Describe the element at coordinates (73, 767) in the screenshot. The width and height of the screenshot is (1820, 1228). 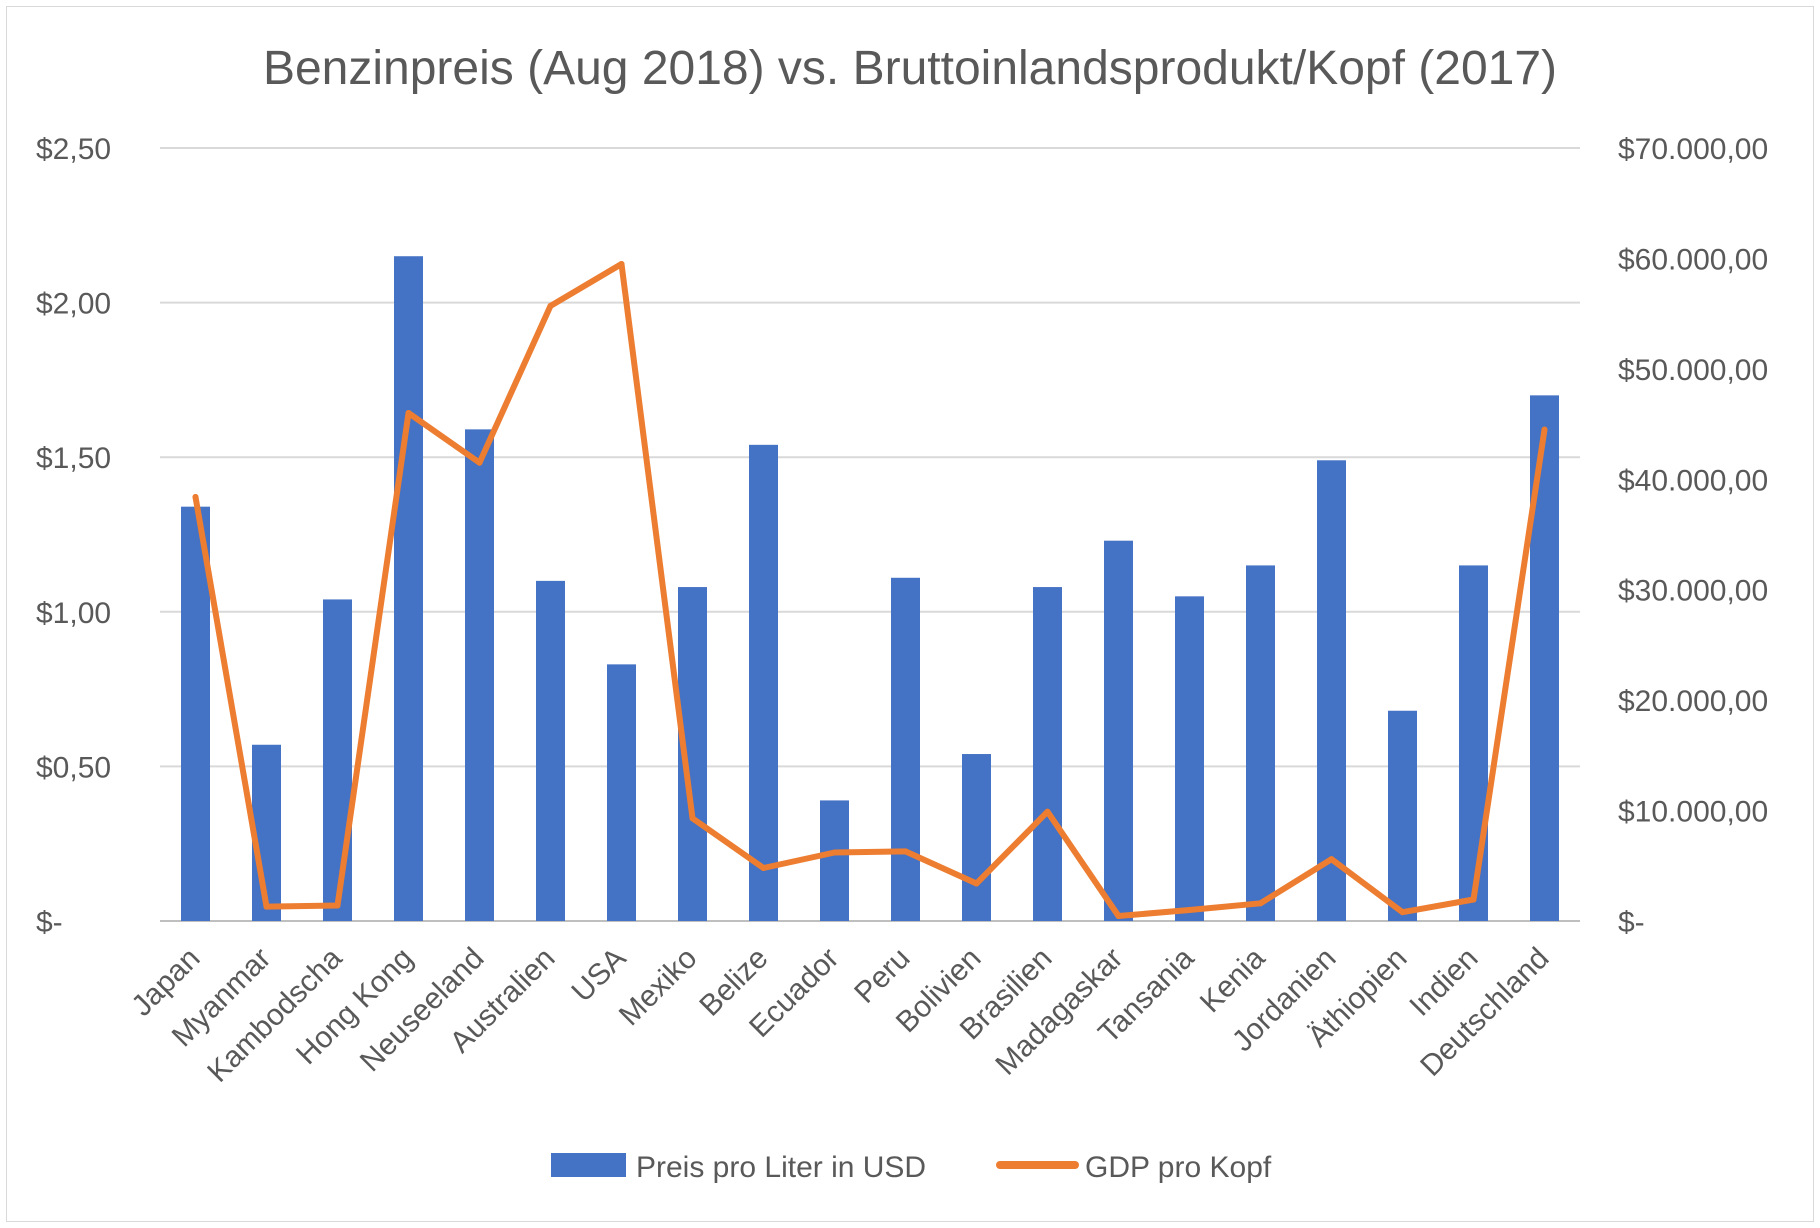
I see `left-tick-label: $0,50` at that location.